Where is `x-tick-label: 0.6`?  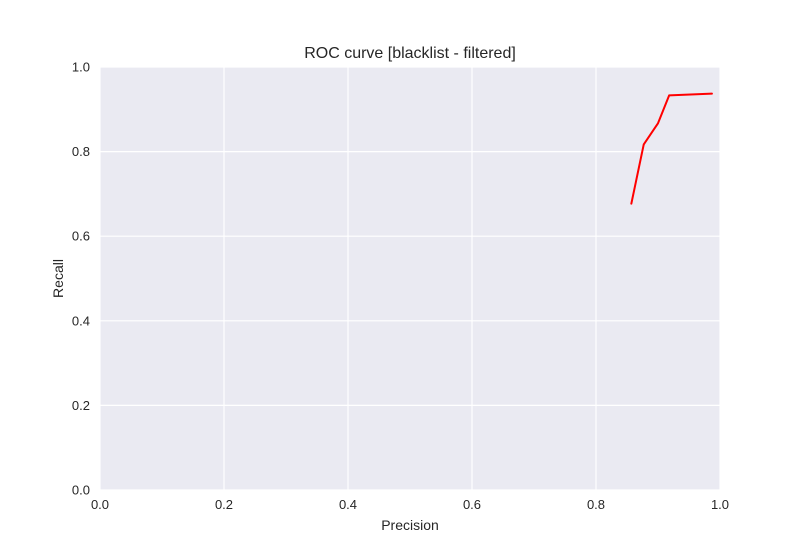 x-tick-label: 0.6 is located at coordinates (472, 504).